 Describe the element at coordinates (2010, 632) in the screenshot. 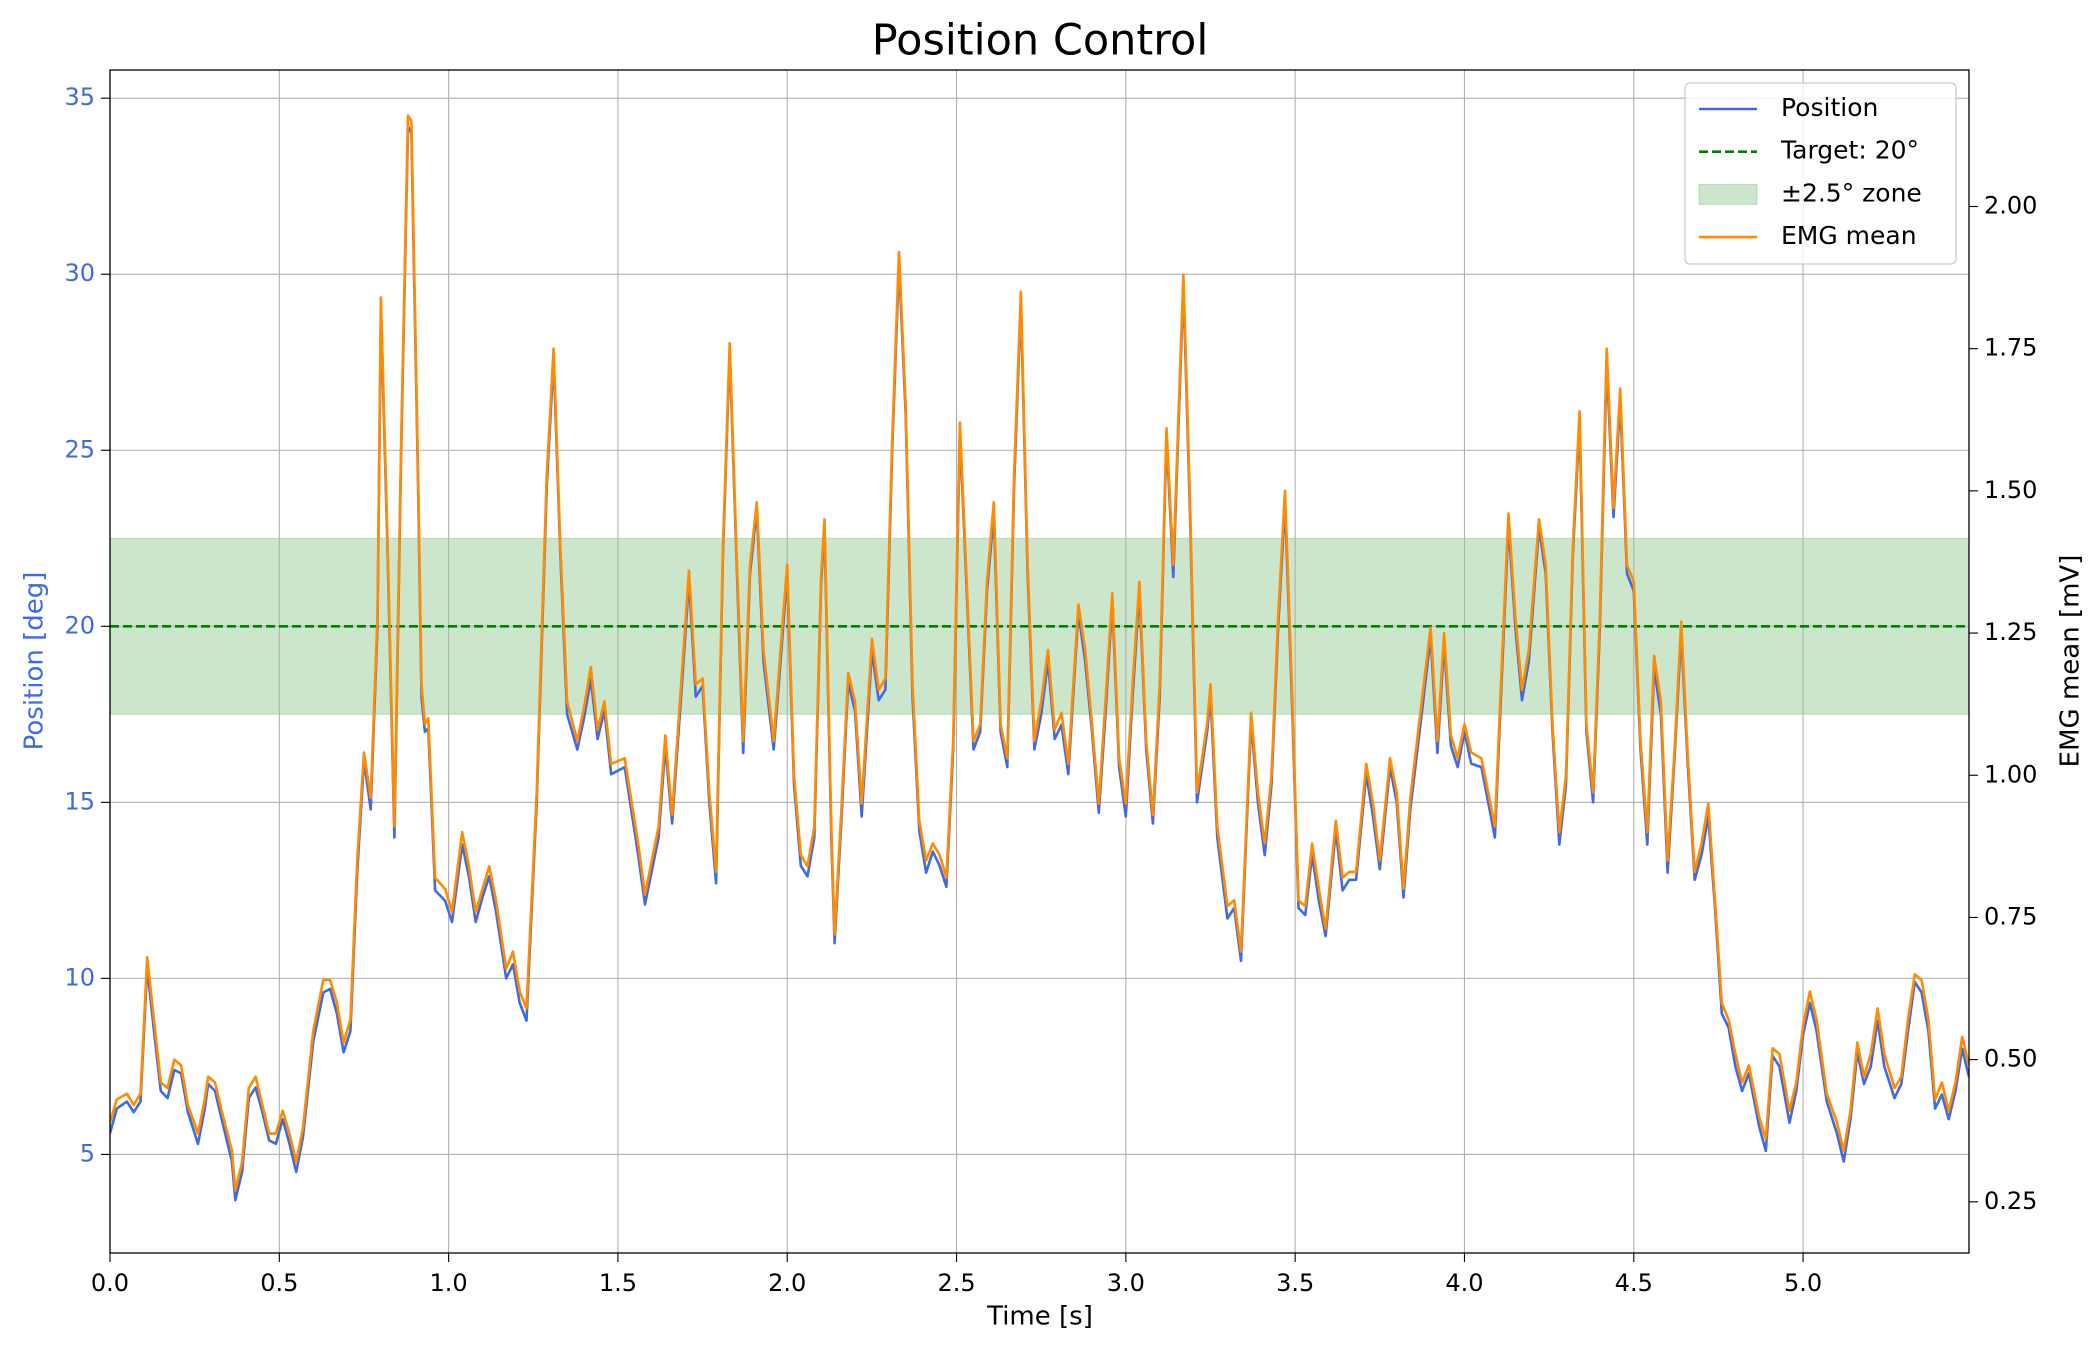

I see `y2-tick-label: 1.25` at that location.